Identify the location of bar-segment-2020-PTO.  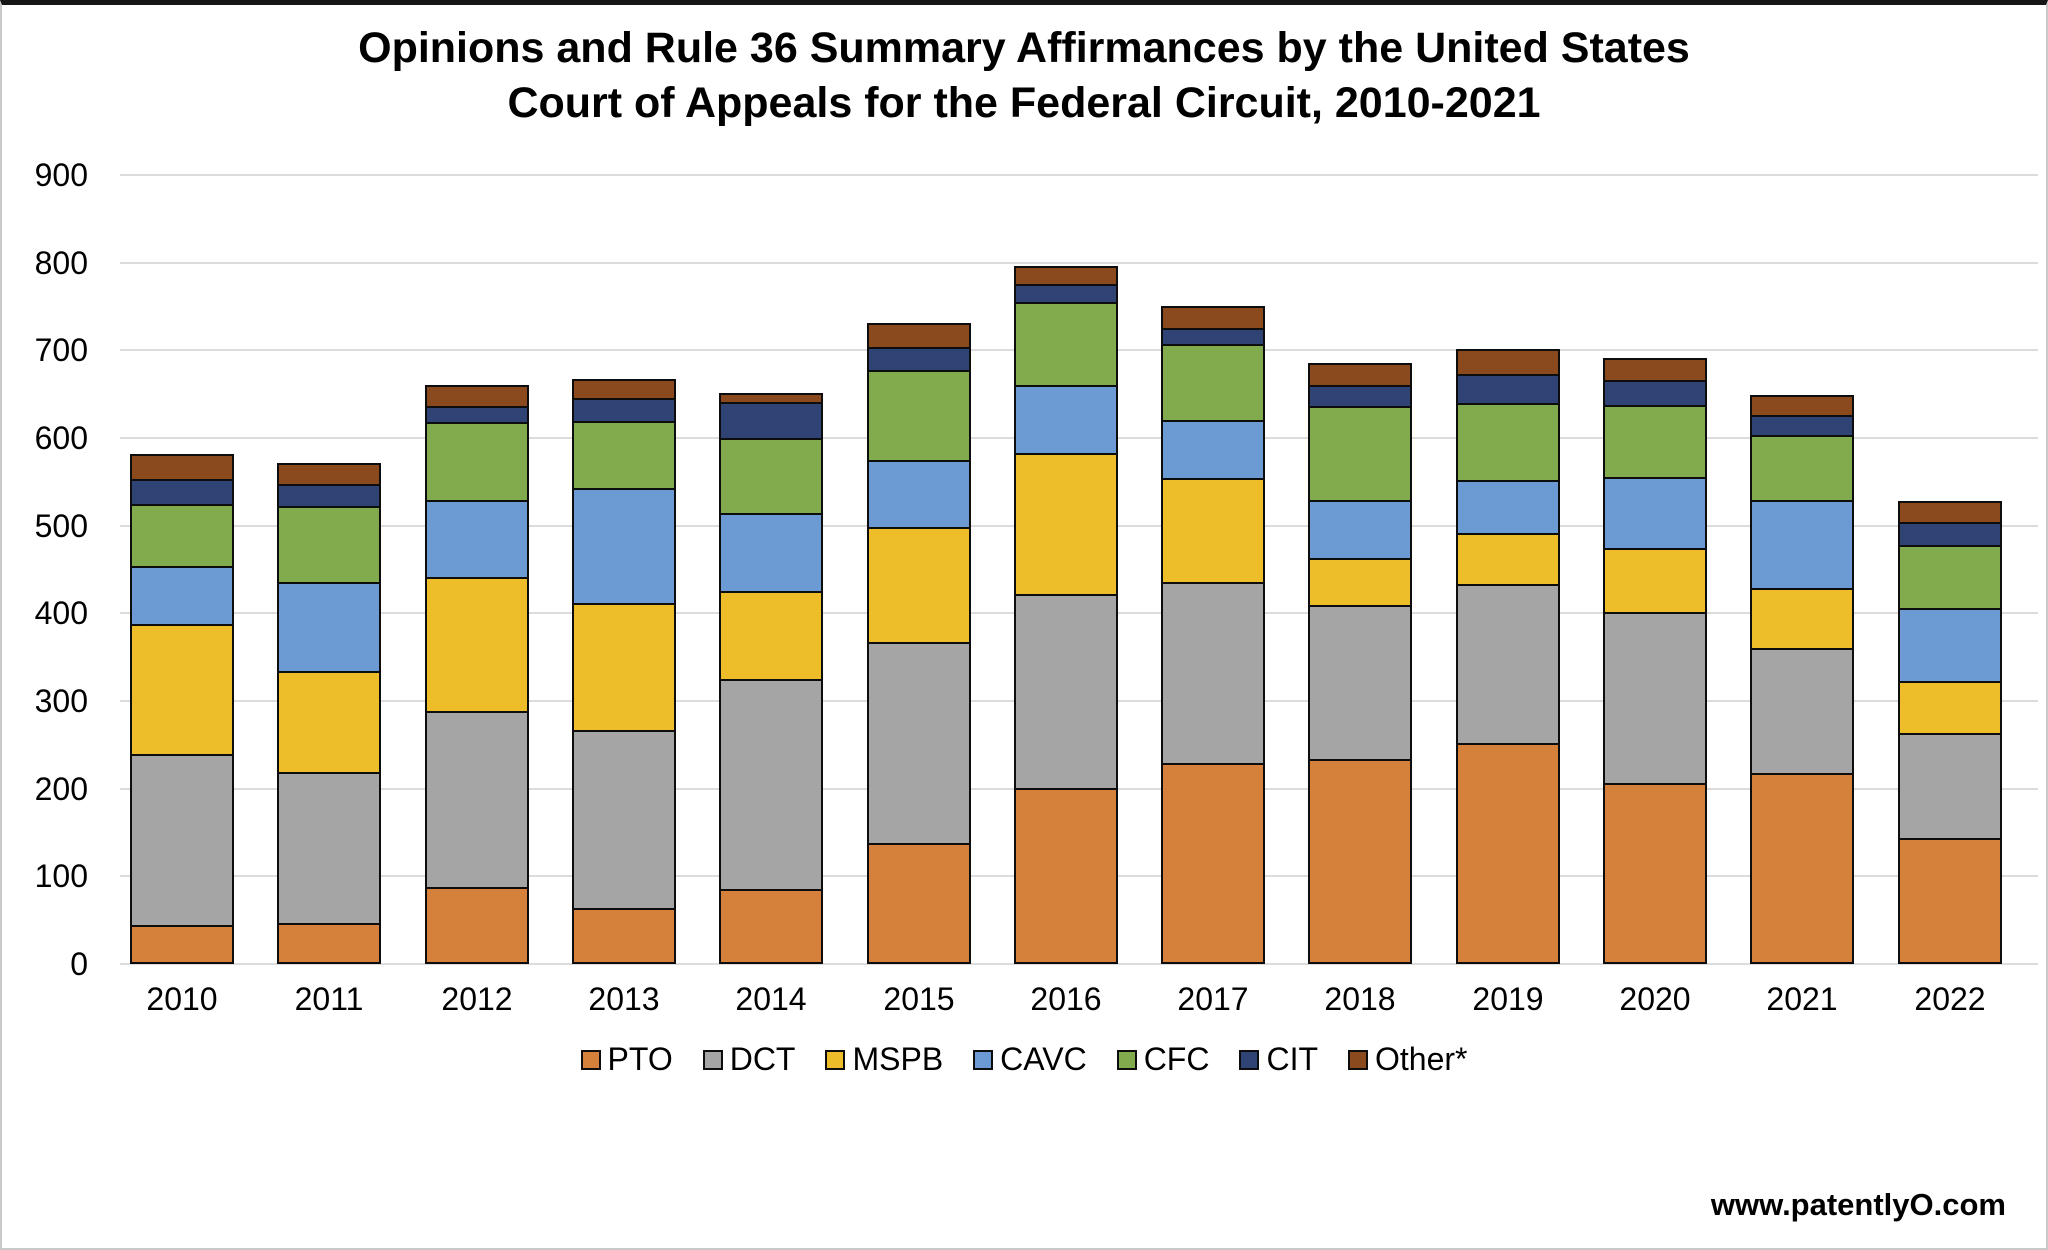
(1655, 873).